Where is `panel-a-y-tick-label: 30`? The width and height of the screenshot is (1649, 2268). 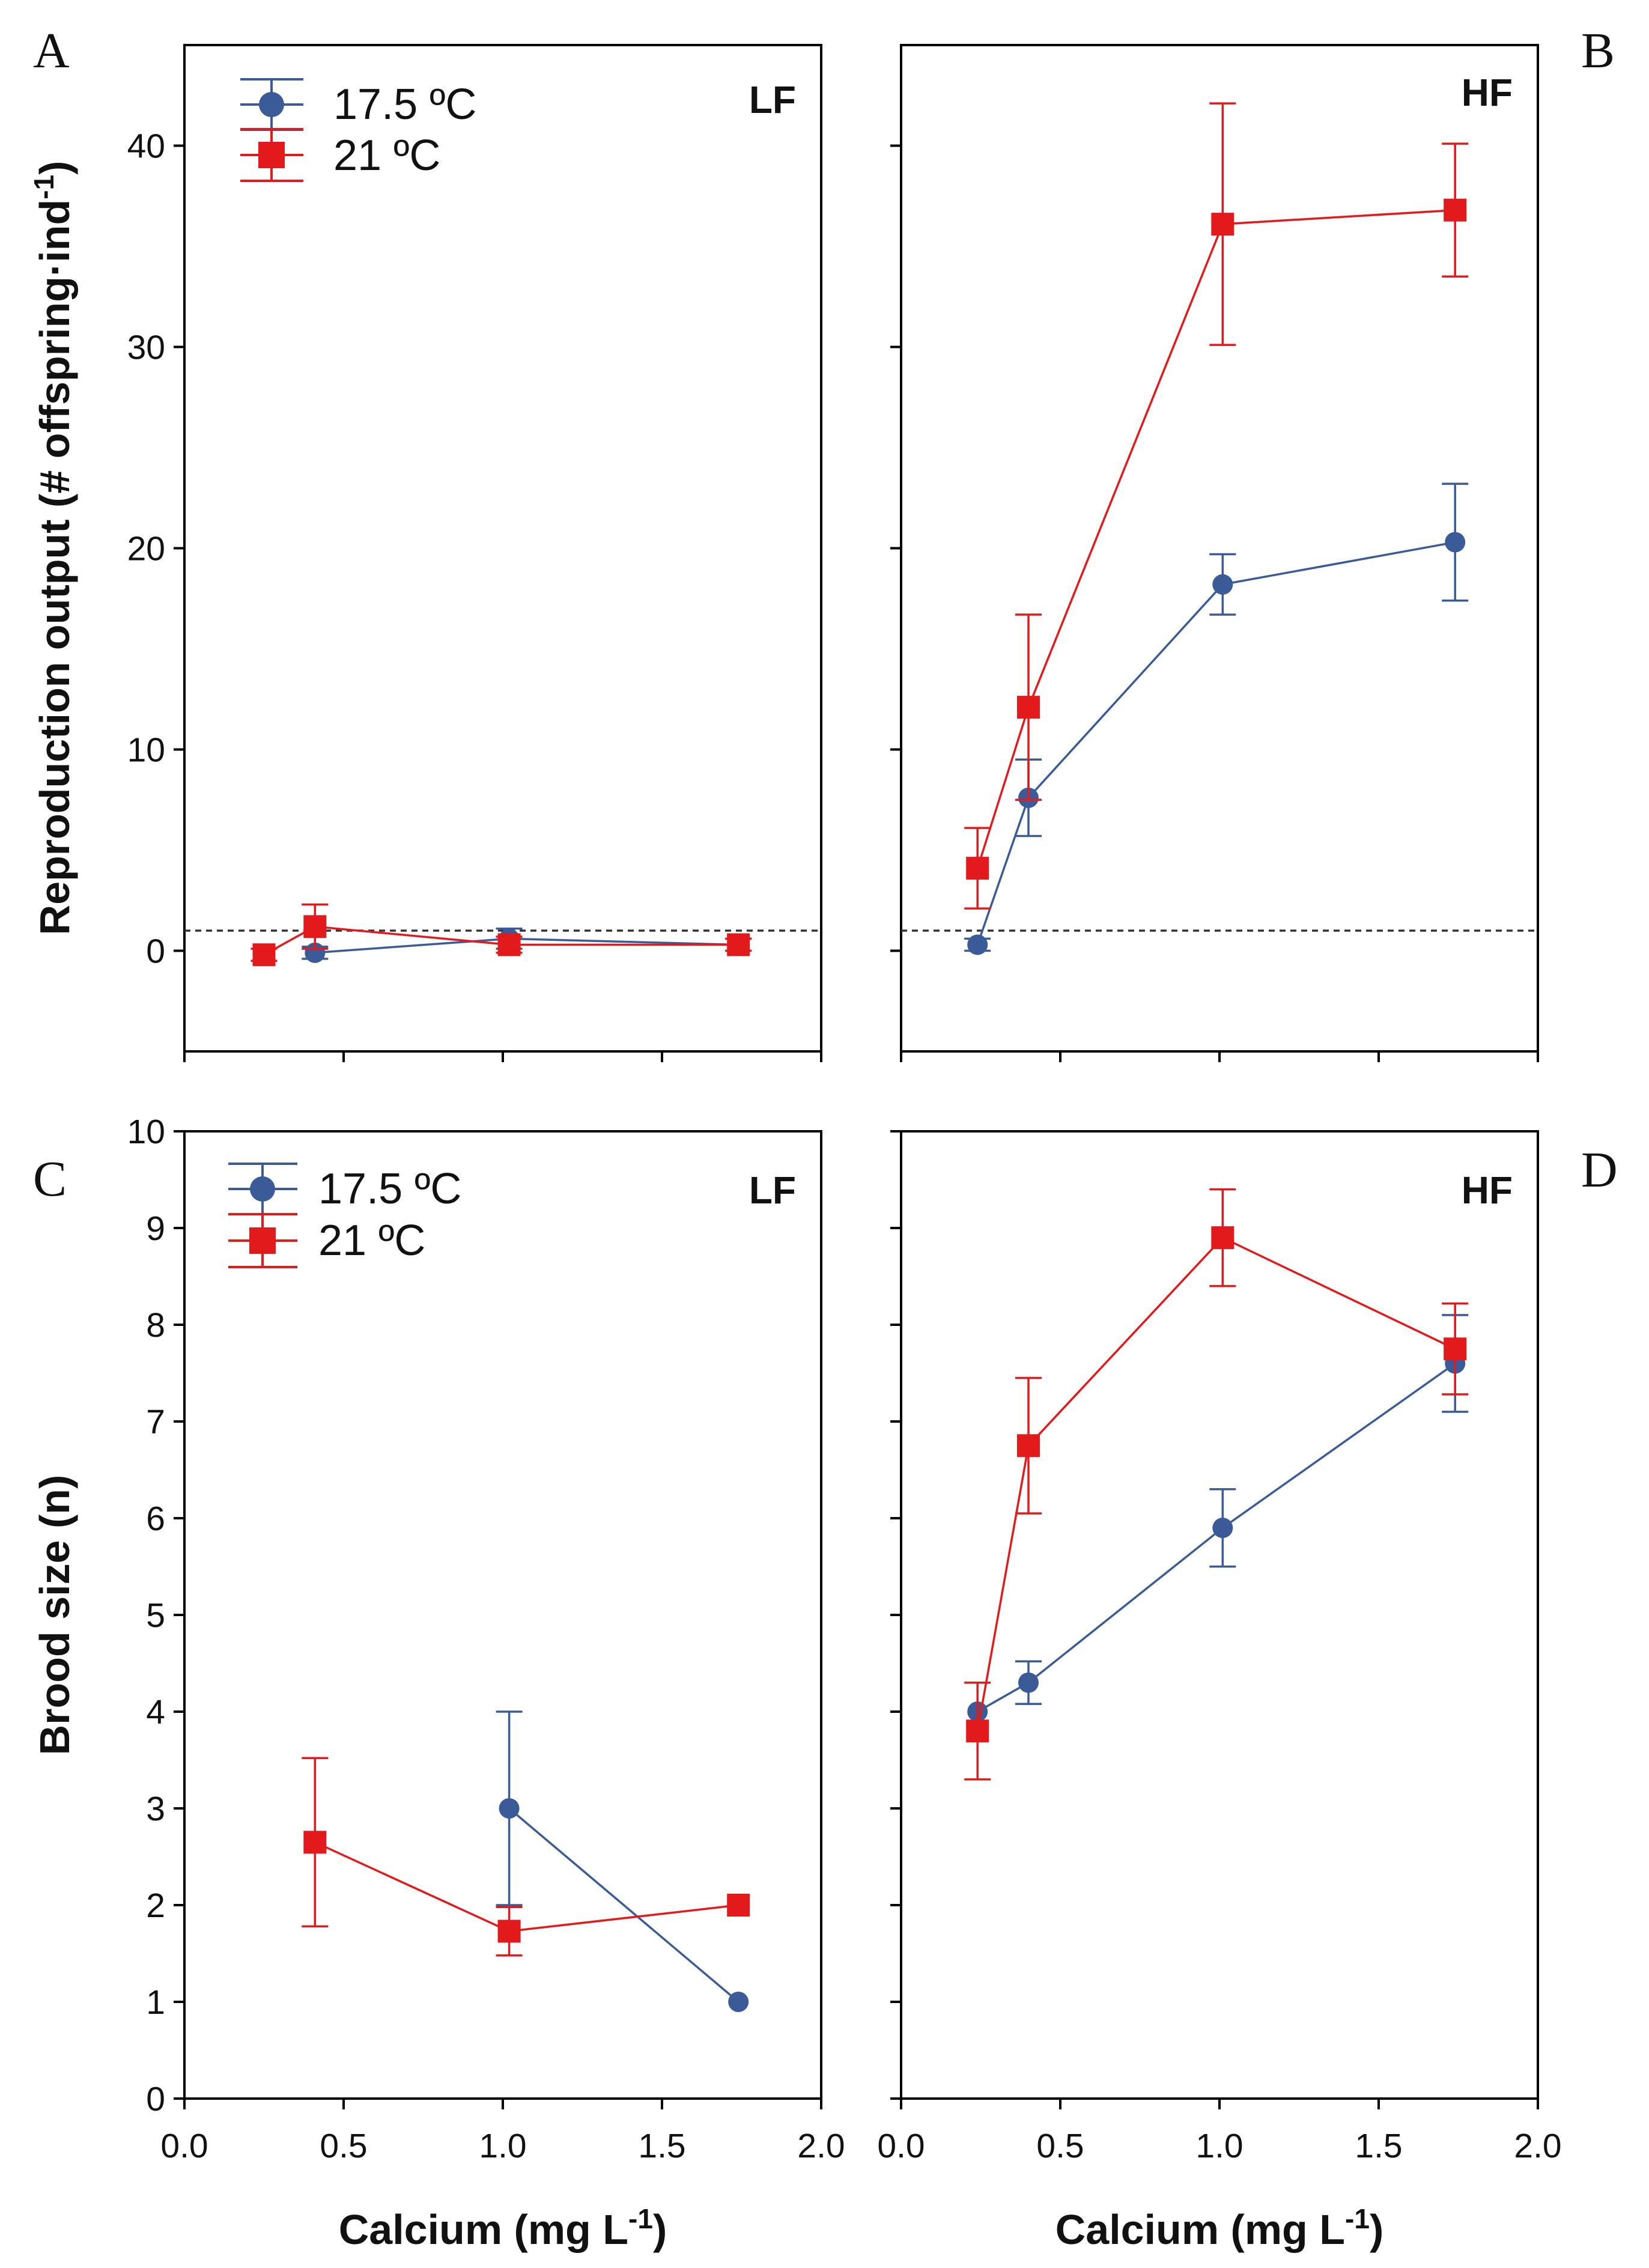 panel-a-y-tick-label: 30 is located at coordinates (146, 348).